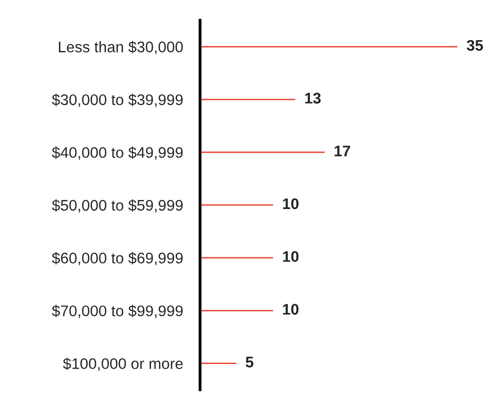 The height and width of the screenshot is (406, 494). Describe the element at coordinates (342, 151) in the screenshot. I see `data-label: 17` at that location.